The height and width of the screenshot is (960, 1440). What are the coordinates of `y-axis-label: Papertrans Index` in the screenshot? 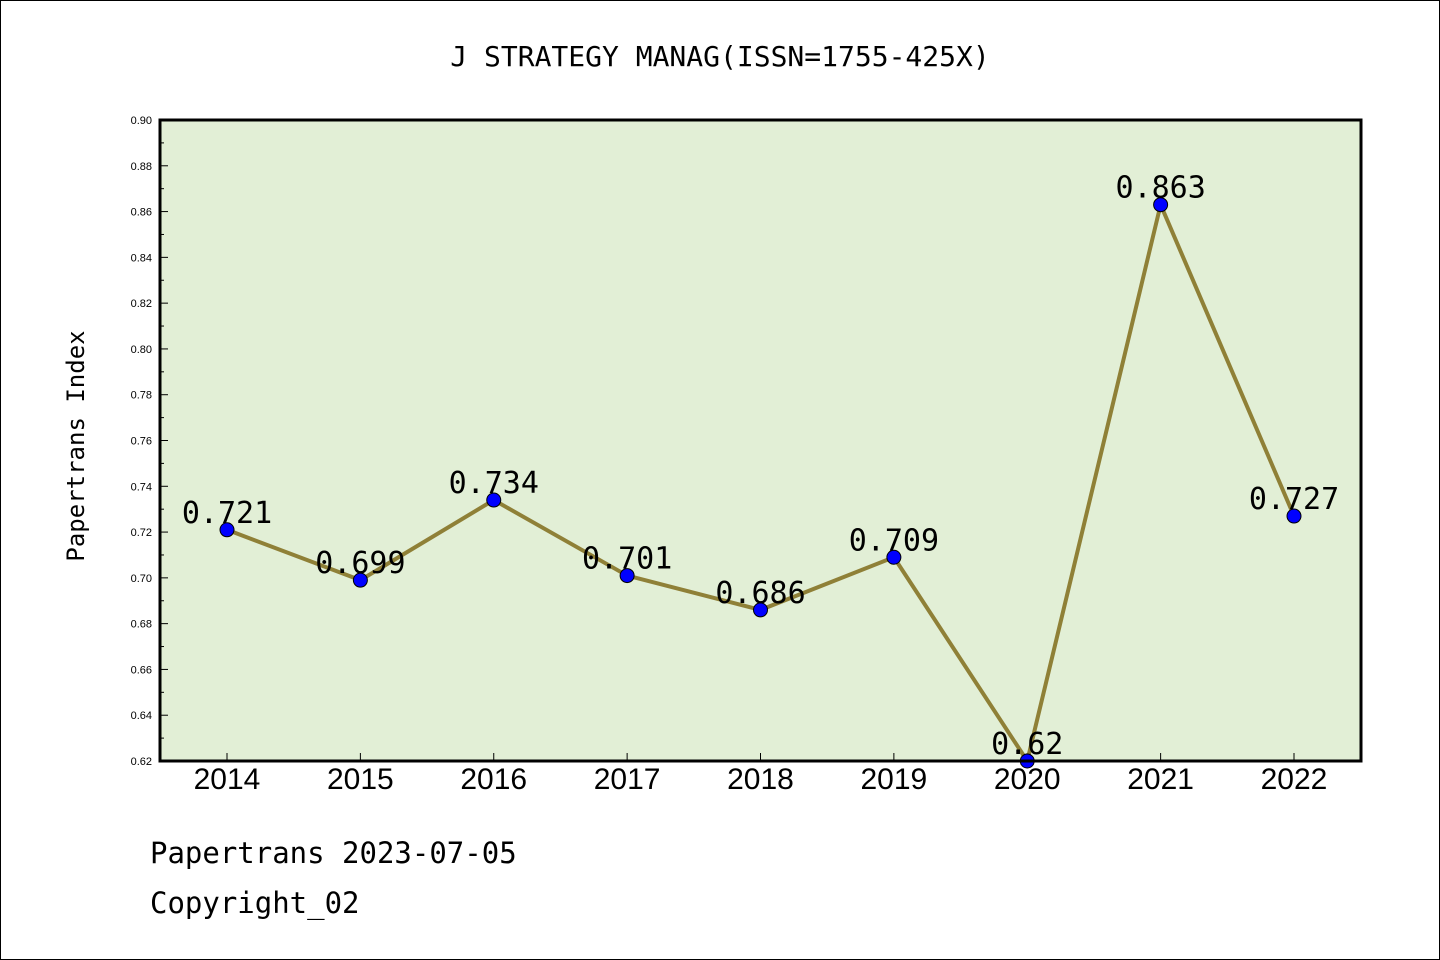 It's located at (76, 445).